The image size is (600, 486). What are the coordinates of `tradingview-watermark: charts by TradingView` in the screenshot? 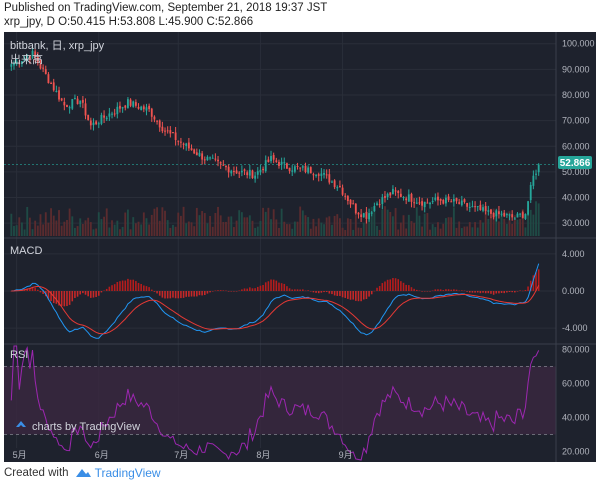 It's located at (78, 427).